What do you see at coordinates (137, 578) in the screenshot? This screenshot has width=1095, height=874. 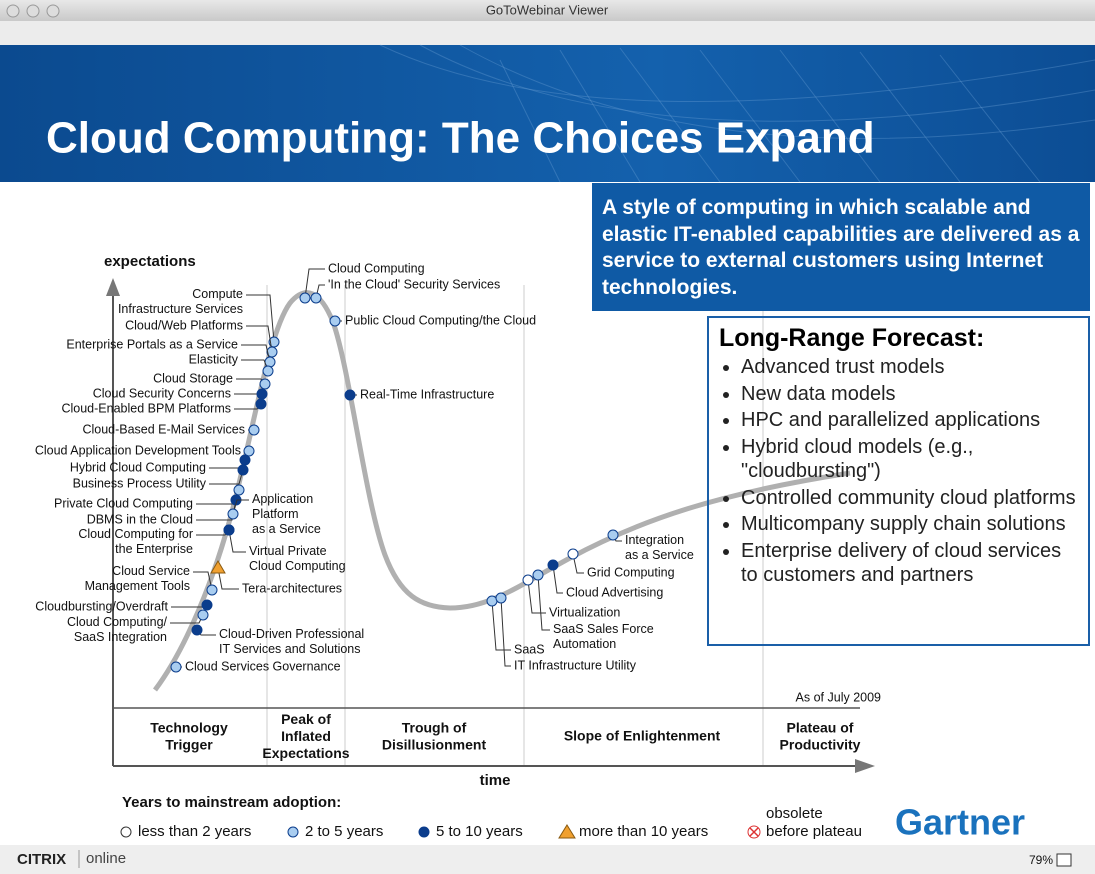 I see `point-label: Cloud Service Management Tools` at bounding box center [137, 578].